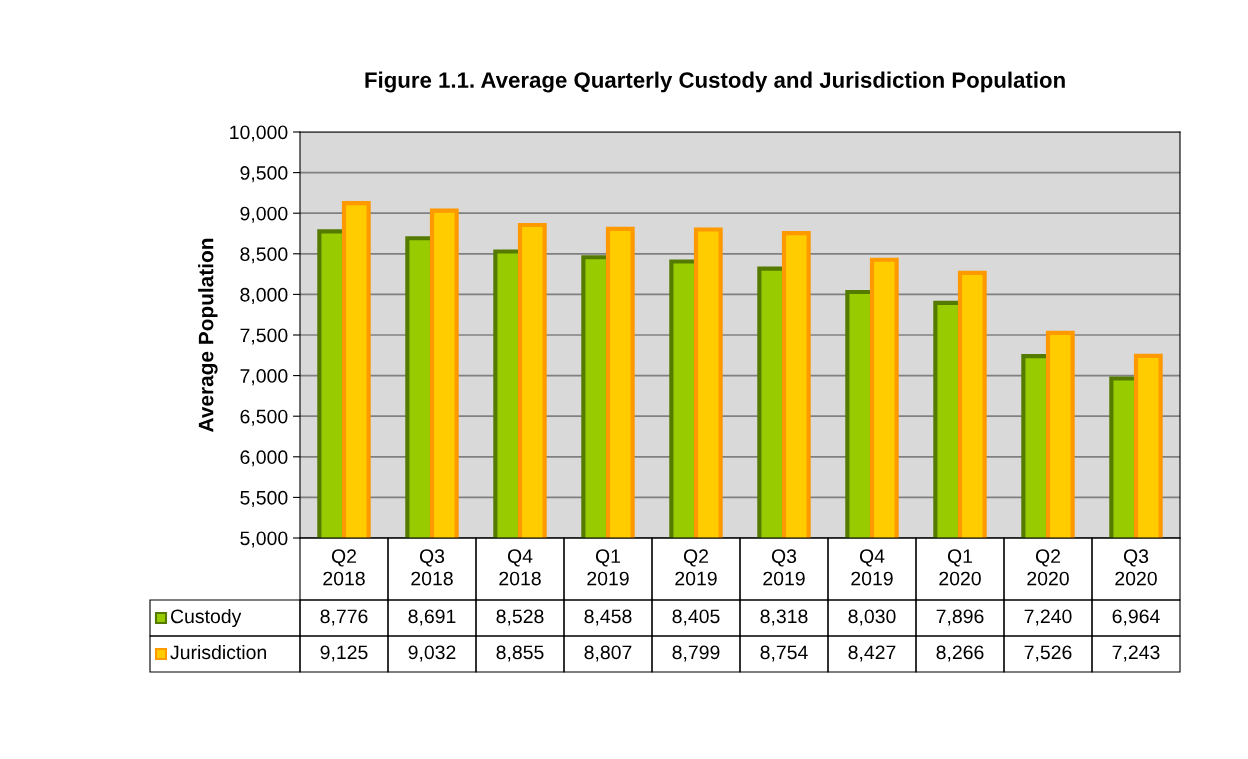 This screenshot has width=1248, height=759. Describe the element at coordinates (872, 653) in the screenshot. I see `data-label: 8,427` at that location.